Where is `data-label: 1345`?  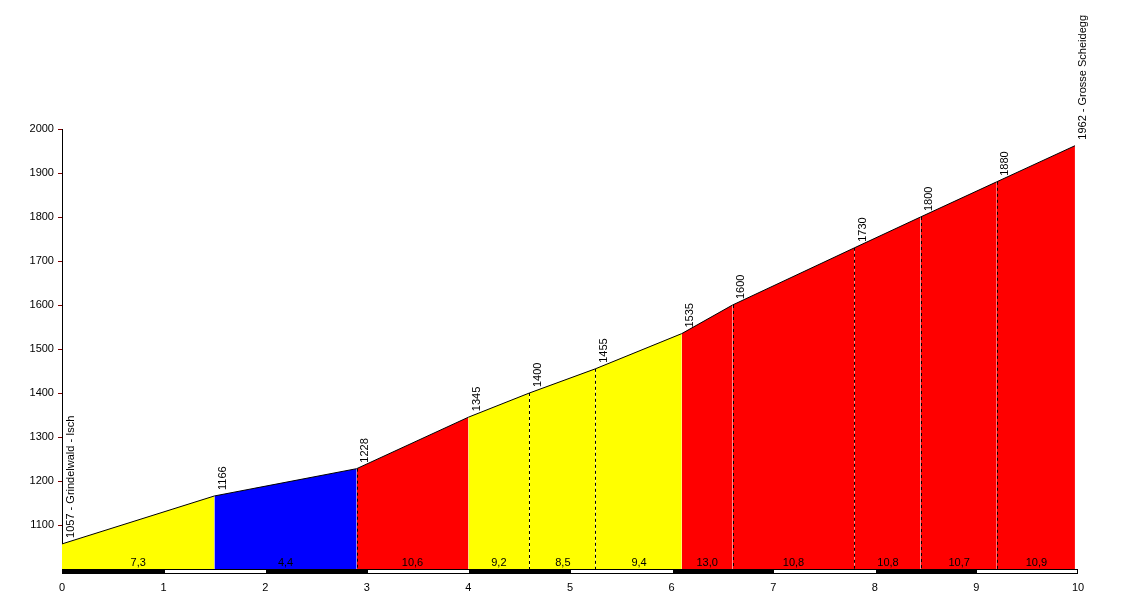
data-label: 1345 is located at coordinates (475, 399).